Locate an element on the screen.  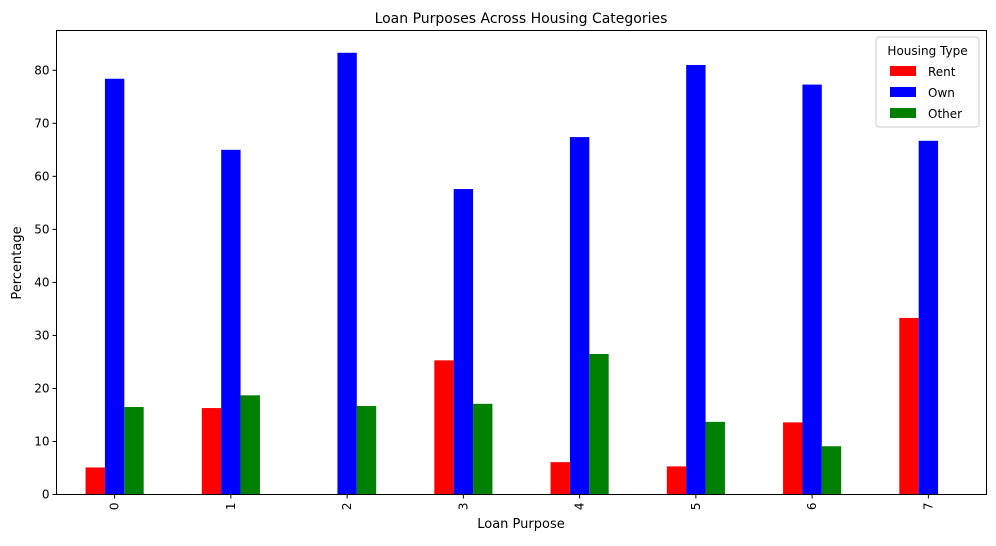
y-tick-label: 30 is located at coordinates (41, 335).